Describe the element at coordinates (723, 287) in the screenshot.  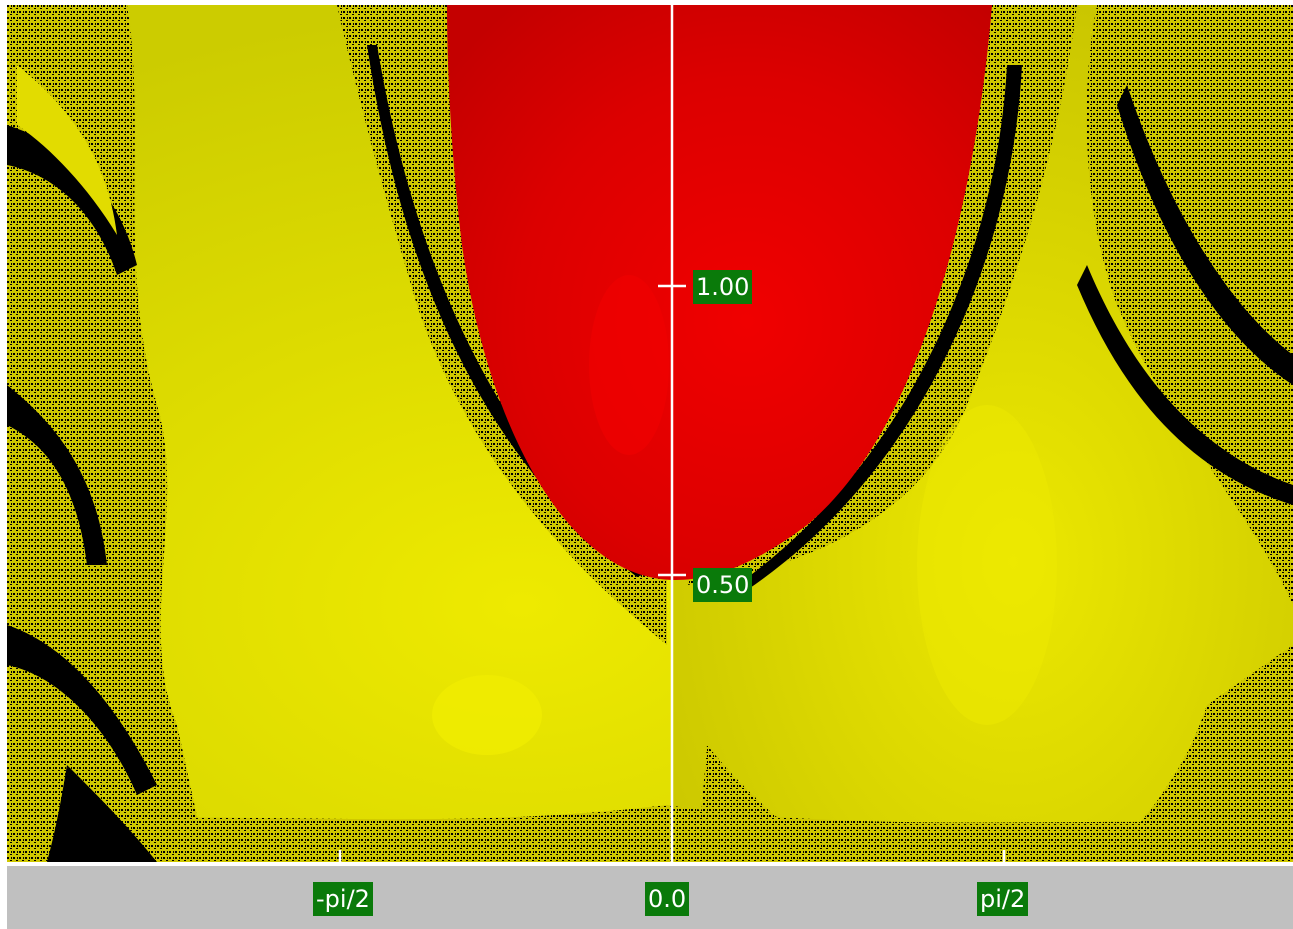
I see `y-tick-label-1: 1.00` at that location.